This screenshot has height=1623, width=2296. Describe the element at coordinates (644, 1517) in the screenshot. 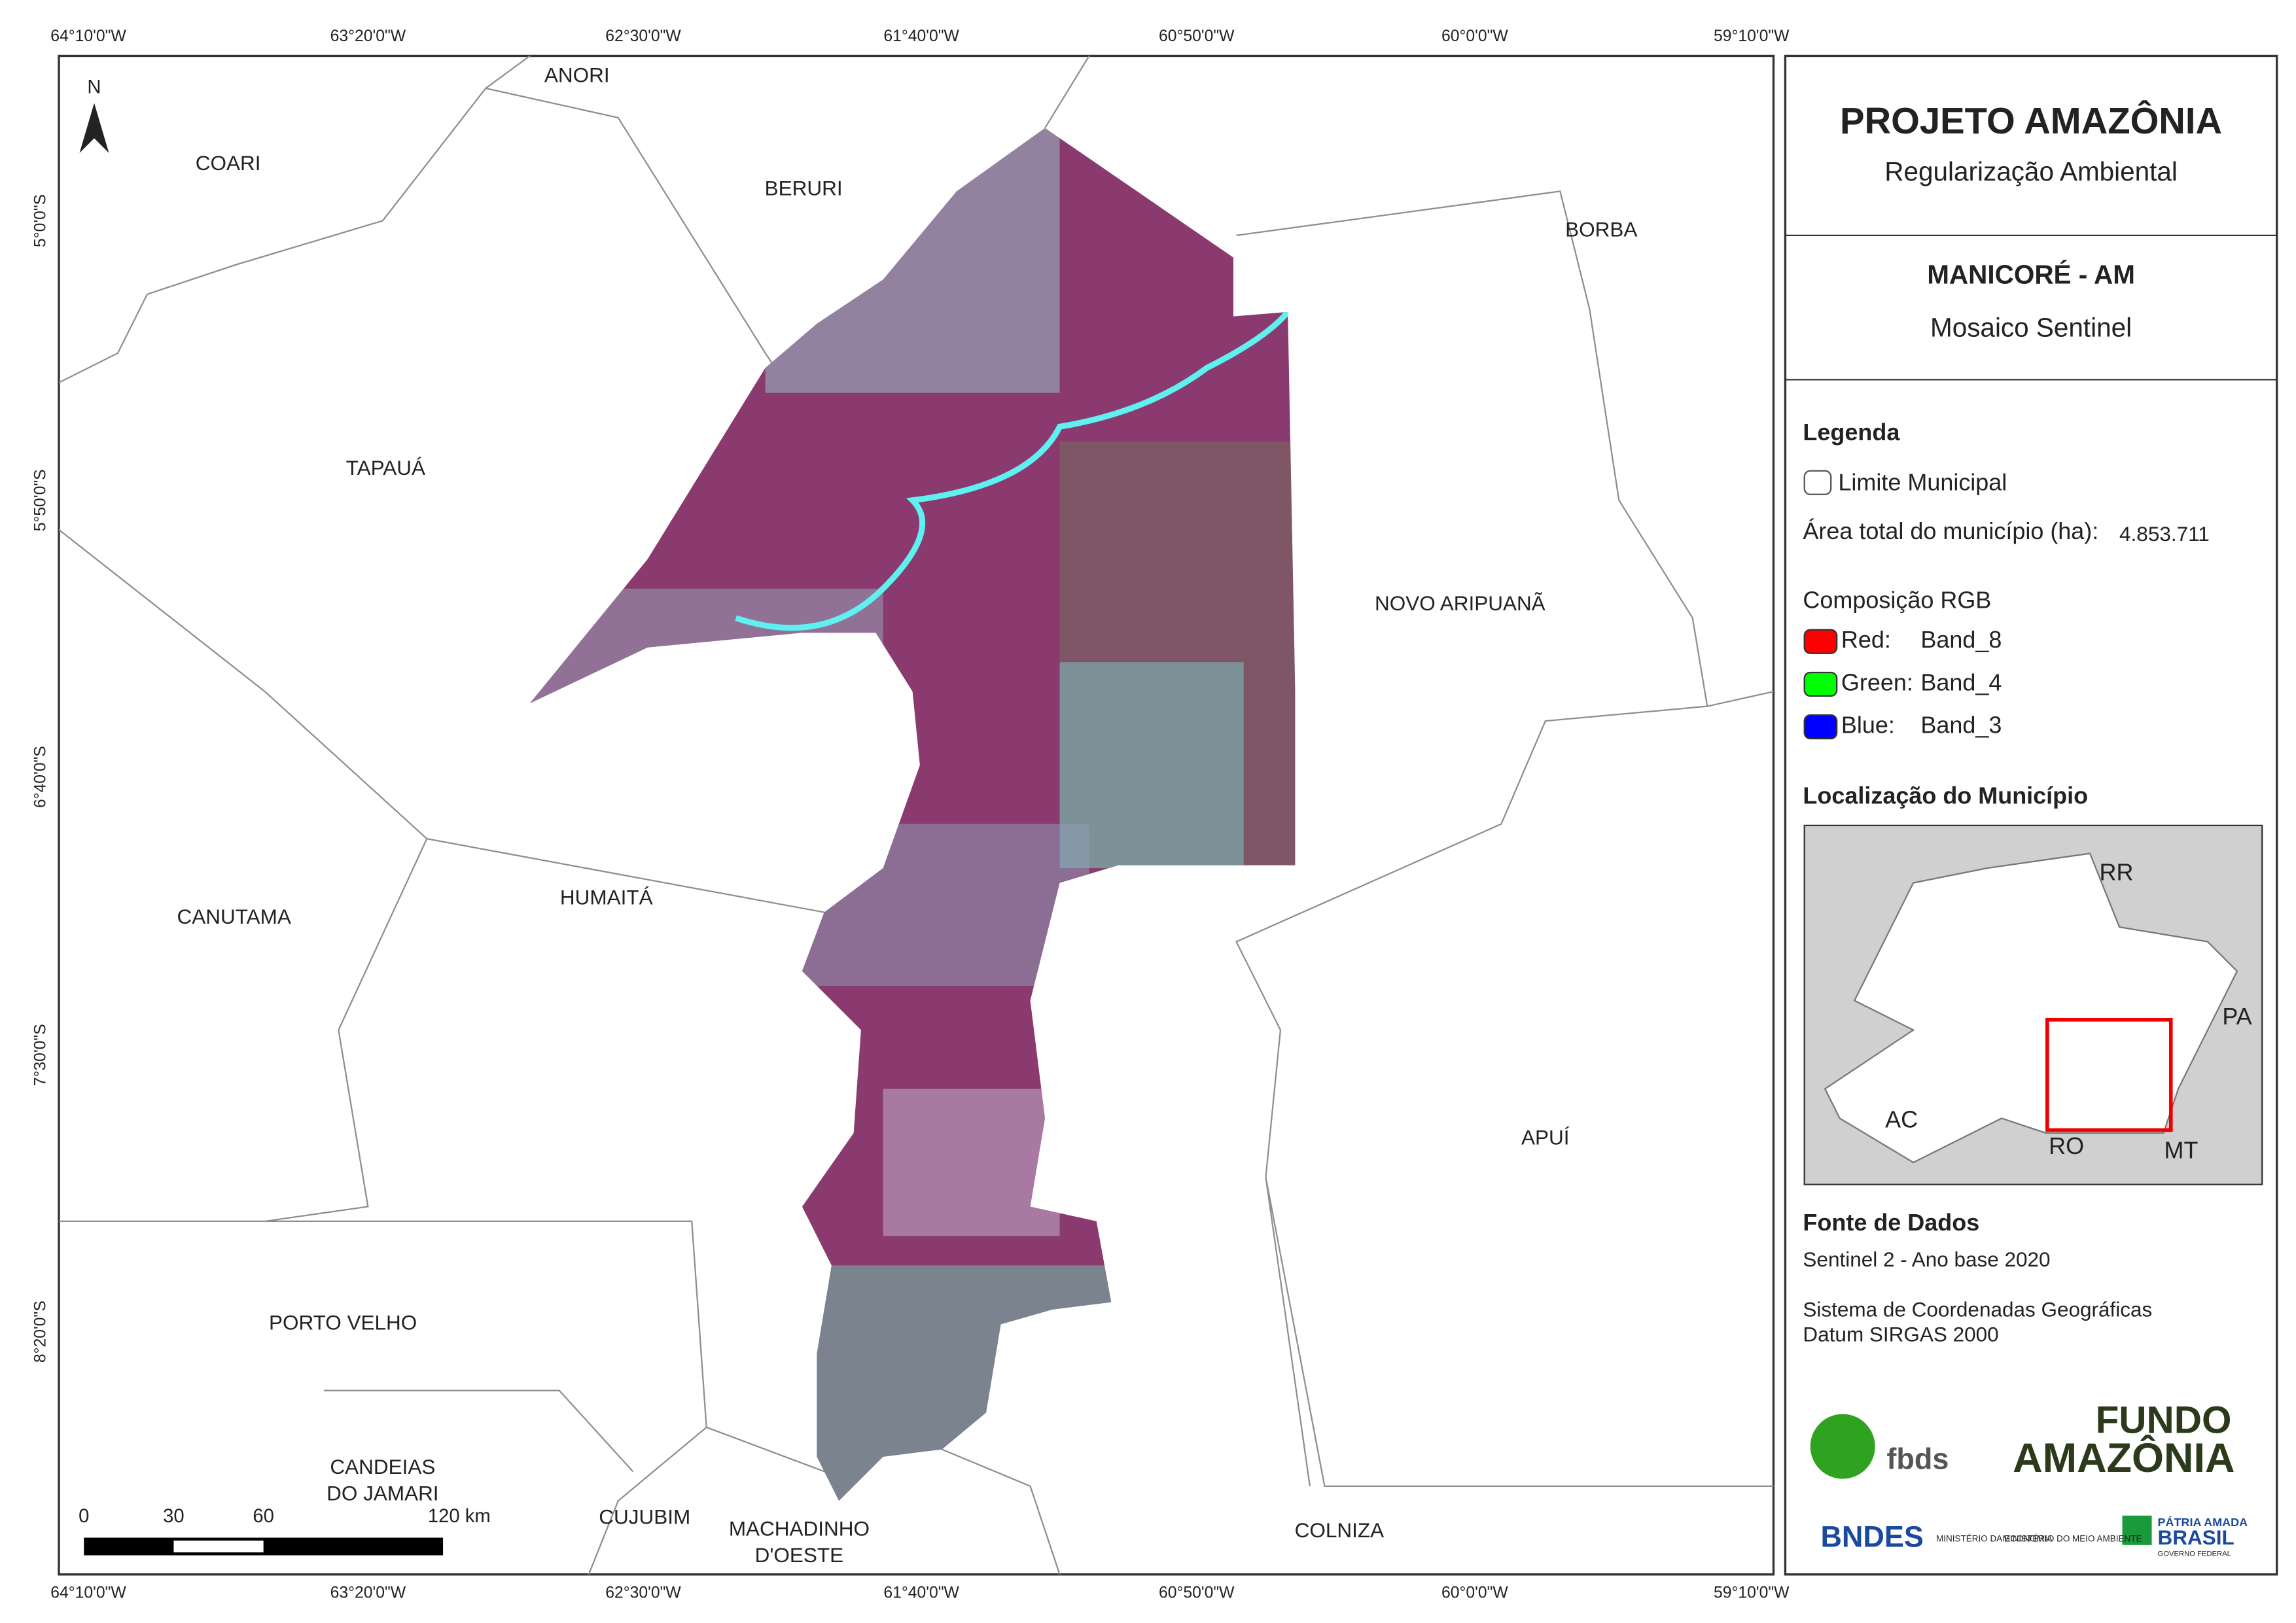

I see `place-name: CUJUBIM` at that location.